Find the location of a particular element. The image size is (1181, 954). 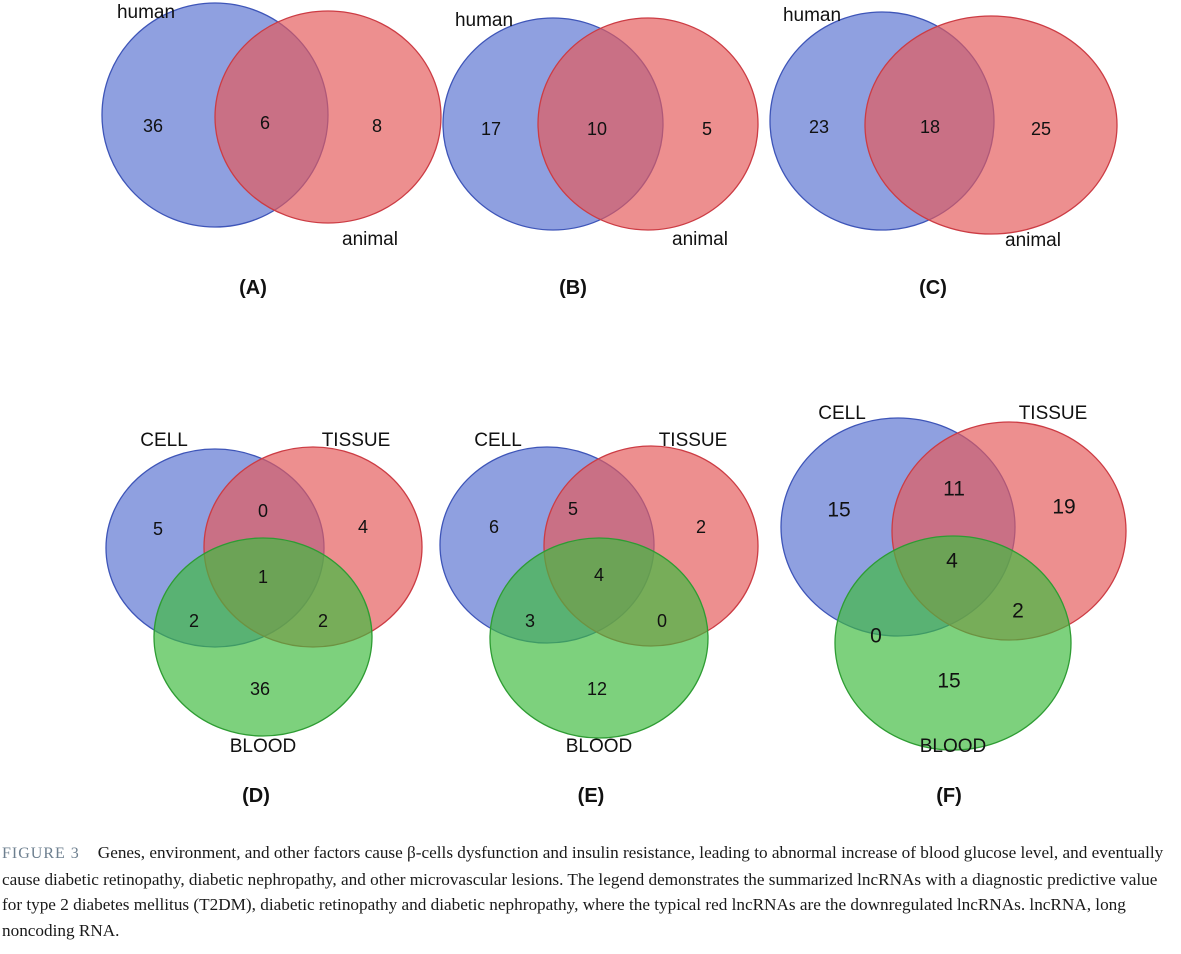

venn-f-circle-blood is located at coordinates (953, 643).